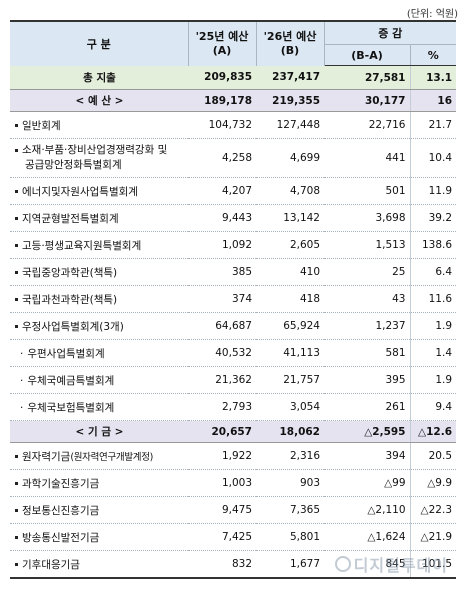 The width and height of the screenshot is (466, 598). What do you see at coordinates (222, 380) in the screenshot?
I see `value-a: 21,362` at bounding box center [222, 380].